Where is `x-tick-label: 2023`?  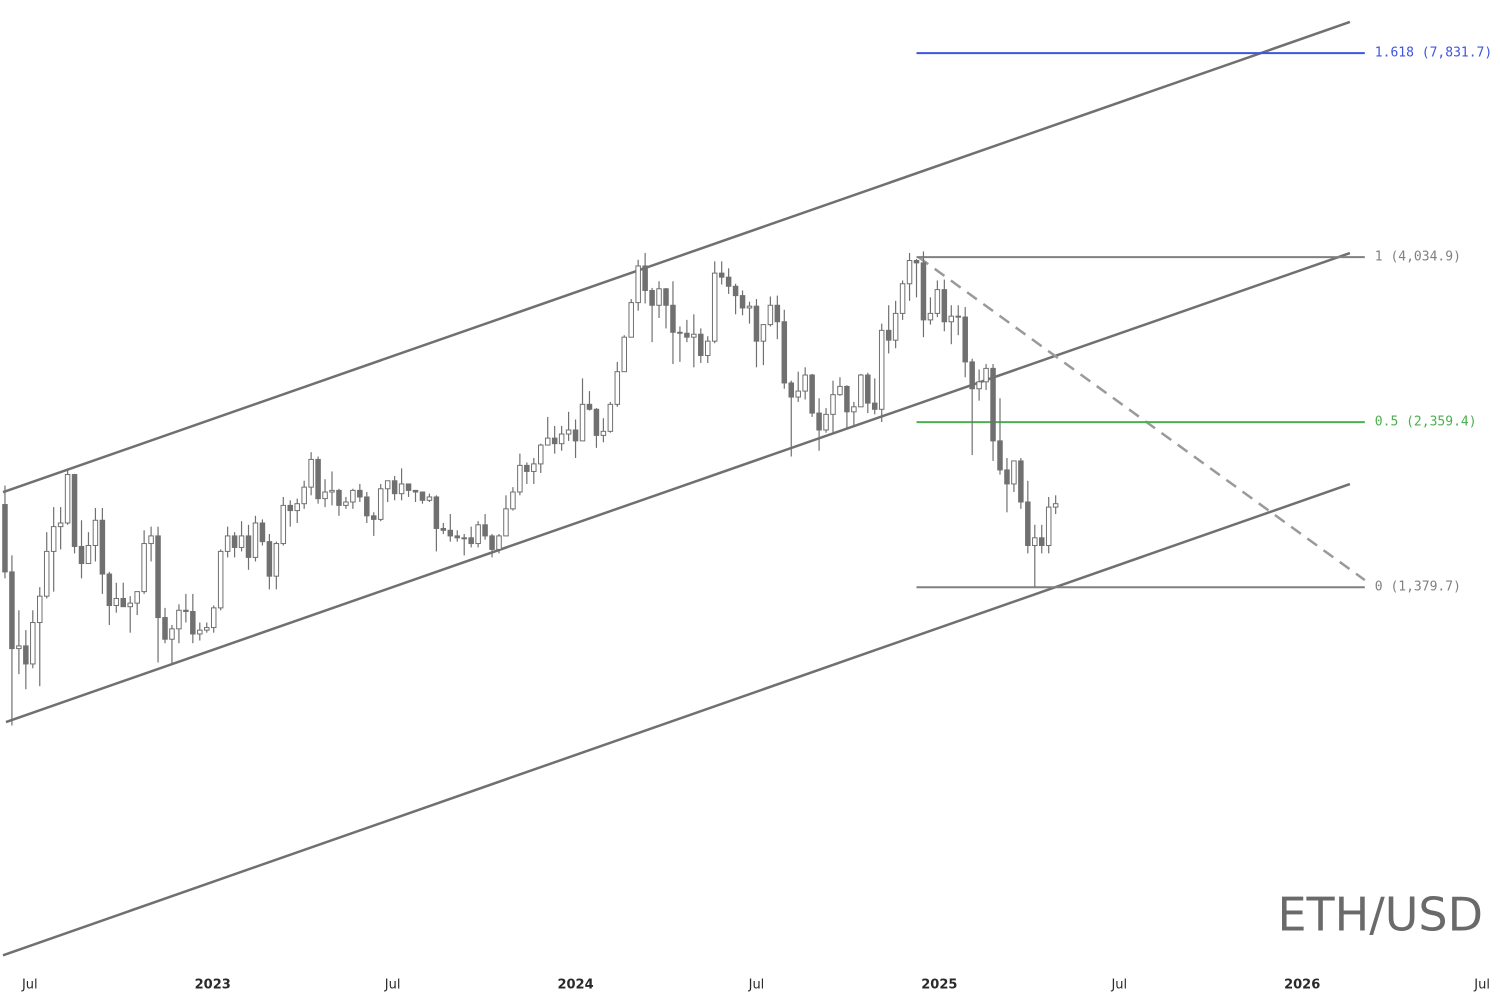
x-tick-label: 2023 is located at coordinates (213, 985).